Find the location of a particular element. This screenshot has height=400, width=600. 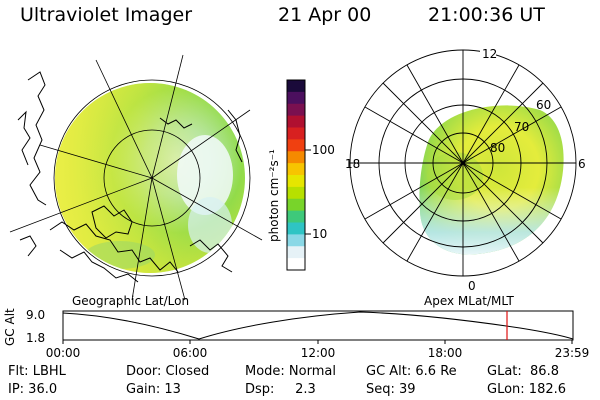

image-date: 21 Apr 00 is located at coordinates (325, 15).